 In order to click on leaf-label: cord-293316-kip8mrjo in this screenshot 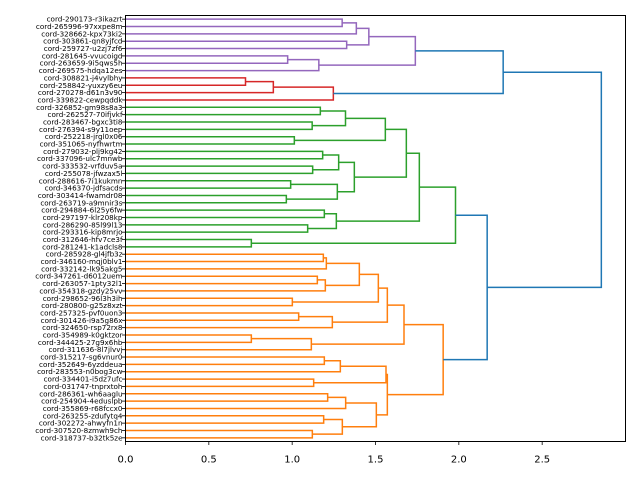, I will do `click(82, 232)`.